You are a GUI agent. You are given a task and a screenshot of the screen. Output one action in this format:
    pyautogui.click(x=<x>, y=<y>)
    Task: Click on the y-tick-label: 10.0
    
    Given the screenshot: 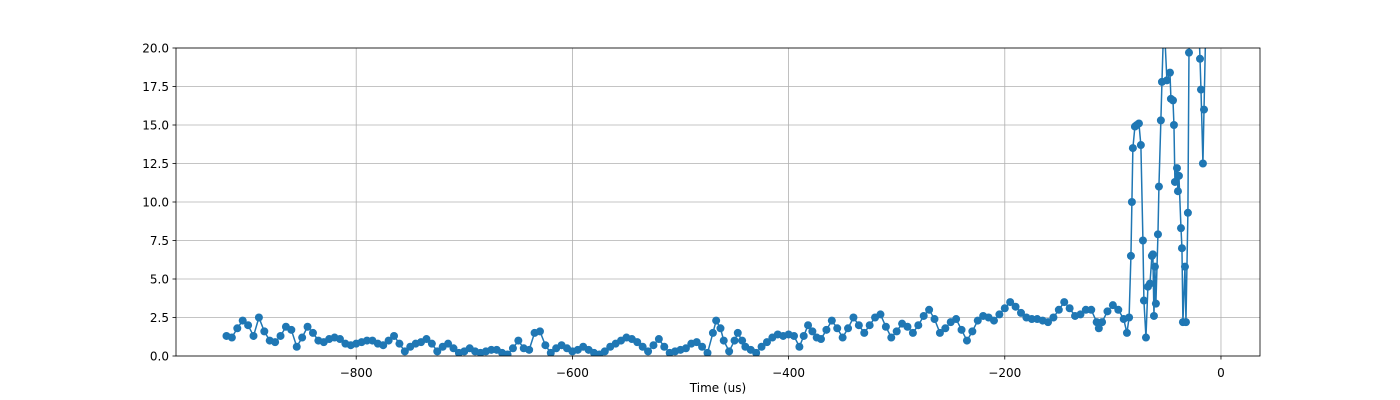 What is the action you would take?
    pyautogui.click(x=155, y=203)
    